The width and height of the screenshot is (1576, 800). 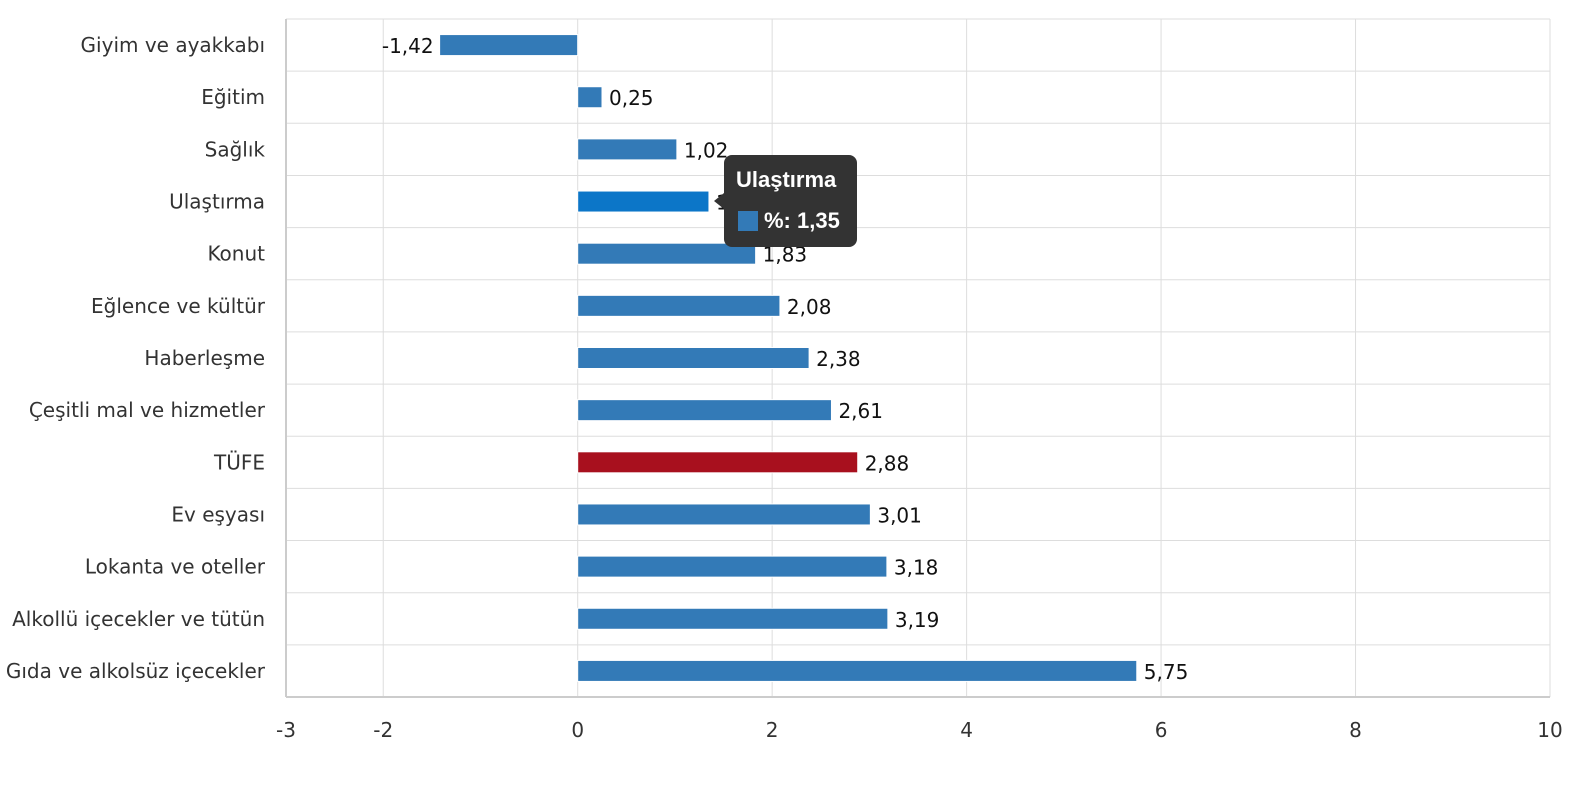 What do you see at coordinates (147, 410) in the screenshot?
I see `category-label: Çeşitli mal ve hizmetler` at bounding box center [147, 410].